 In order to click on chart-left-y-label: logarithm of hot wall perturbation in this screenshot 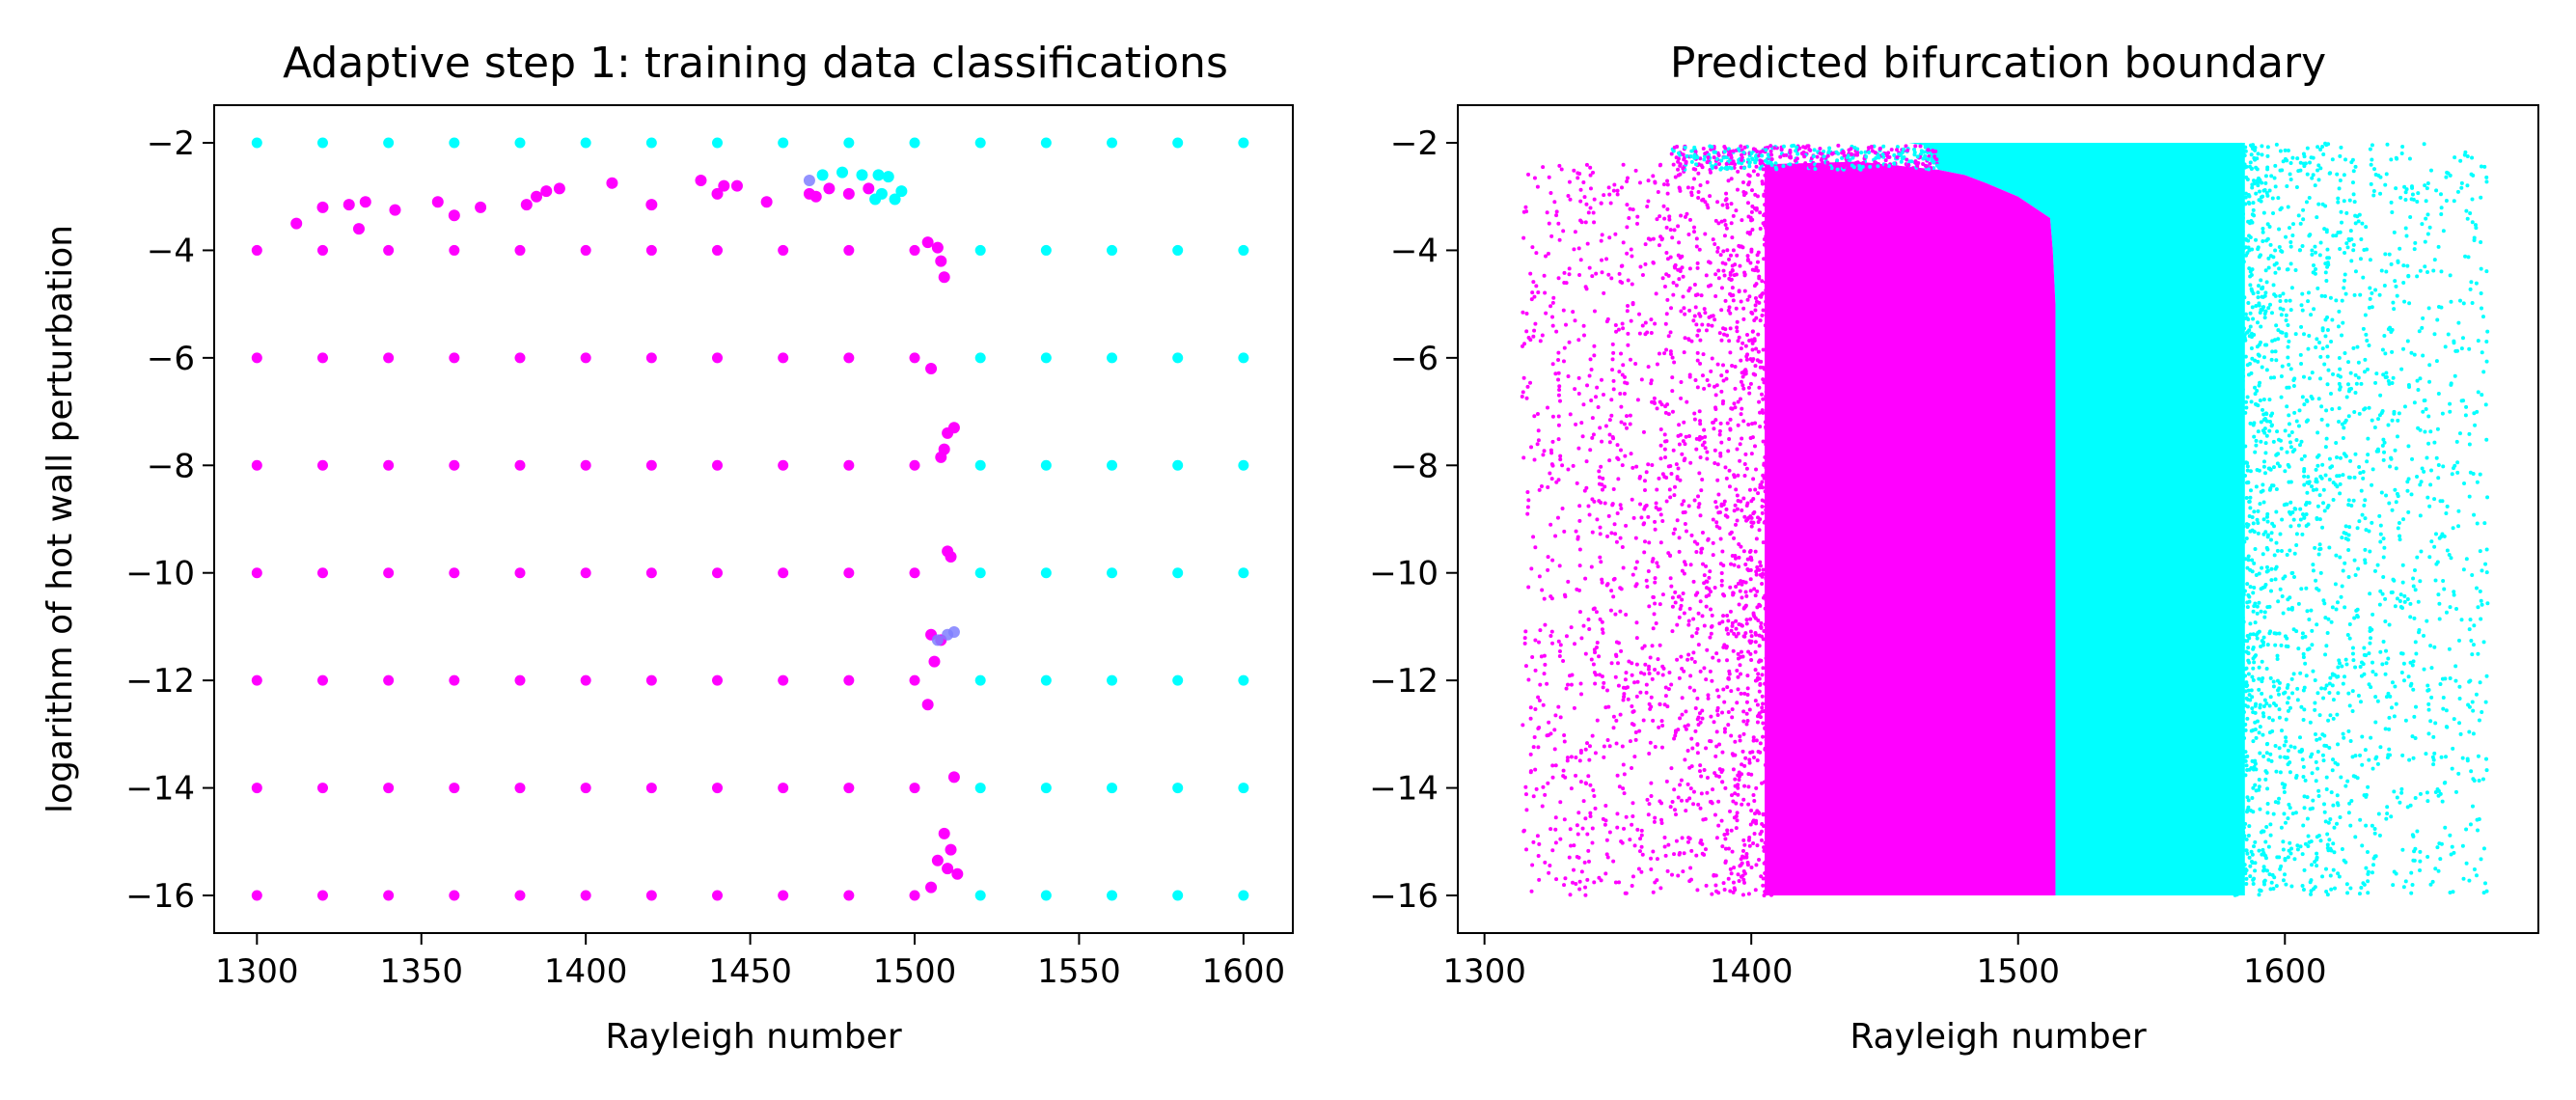, I will do `click(60, 519)`.